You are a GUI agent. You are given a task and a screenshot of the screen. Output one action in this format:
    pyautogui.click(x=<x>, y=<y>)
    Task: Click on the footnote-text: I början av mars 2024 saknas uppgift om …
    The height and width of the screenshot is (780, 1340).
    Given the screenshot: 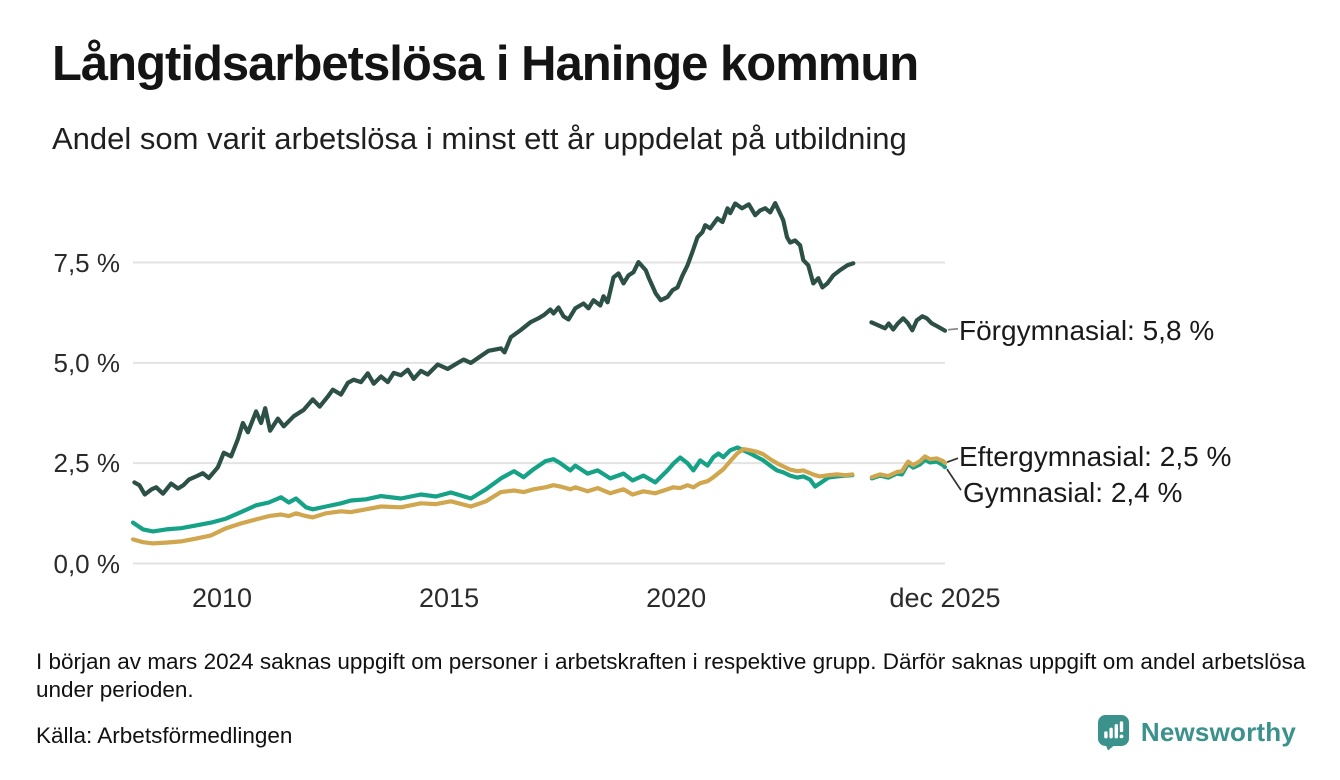 What is the action you would take?
    pyautogui.click(x=671, y=675)
    